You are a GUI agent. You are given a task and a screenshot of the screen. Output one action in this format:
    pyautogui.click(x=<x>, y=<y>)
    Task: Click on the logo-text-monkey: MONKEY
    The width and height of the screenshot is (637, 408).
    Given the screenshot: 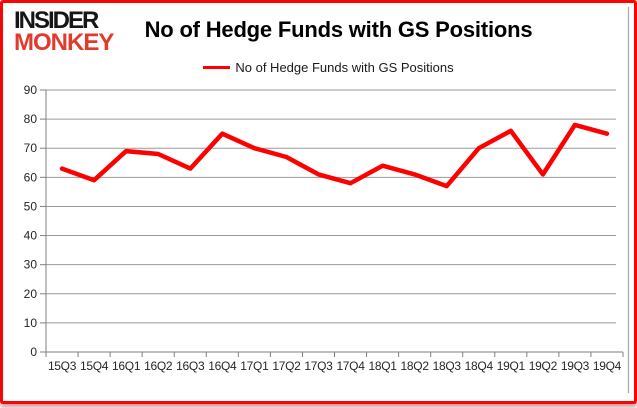 What is the action you would take?
    pyautogui.click(x=64, y=43)
    